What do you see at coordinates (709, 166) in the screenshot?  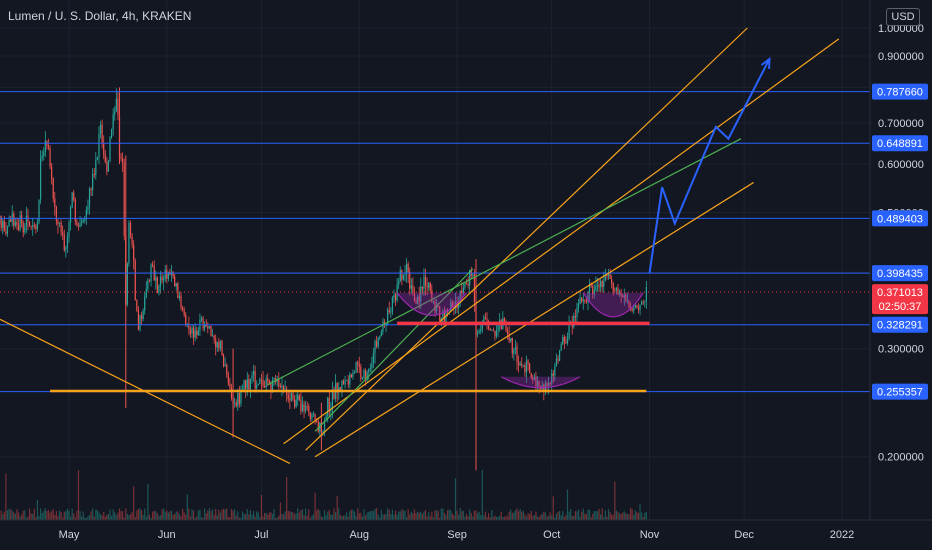 I see `projection-path` at bounding box center [709, 166].